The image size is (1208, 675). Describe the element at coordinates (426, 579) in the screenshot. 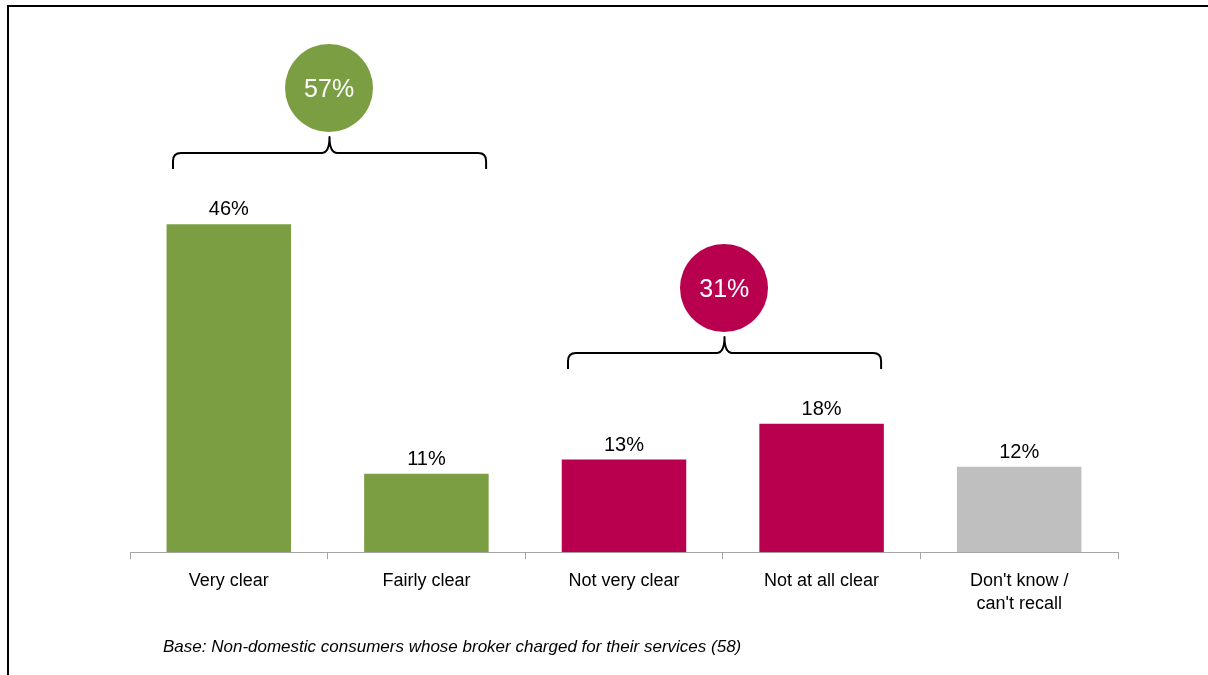

I see `x-tick-label: Fairly clear` at that location.